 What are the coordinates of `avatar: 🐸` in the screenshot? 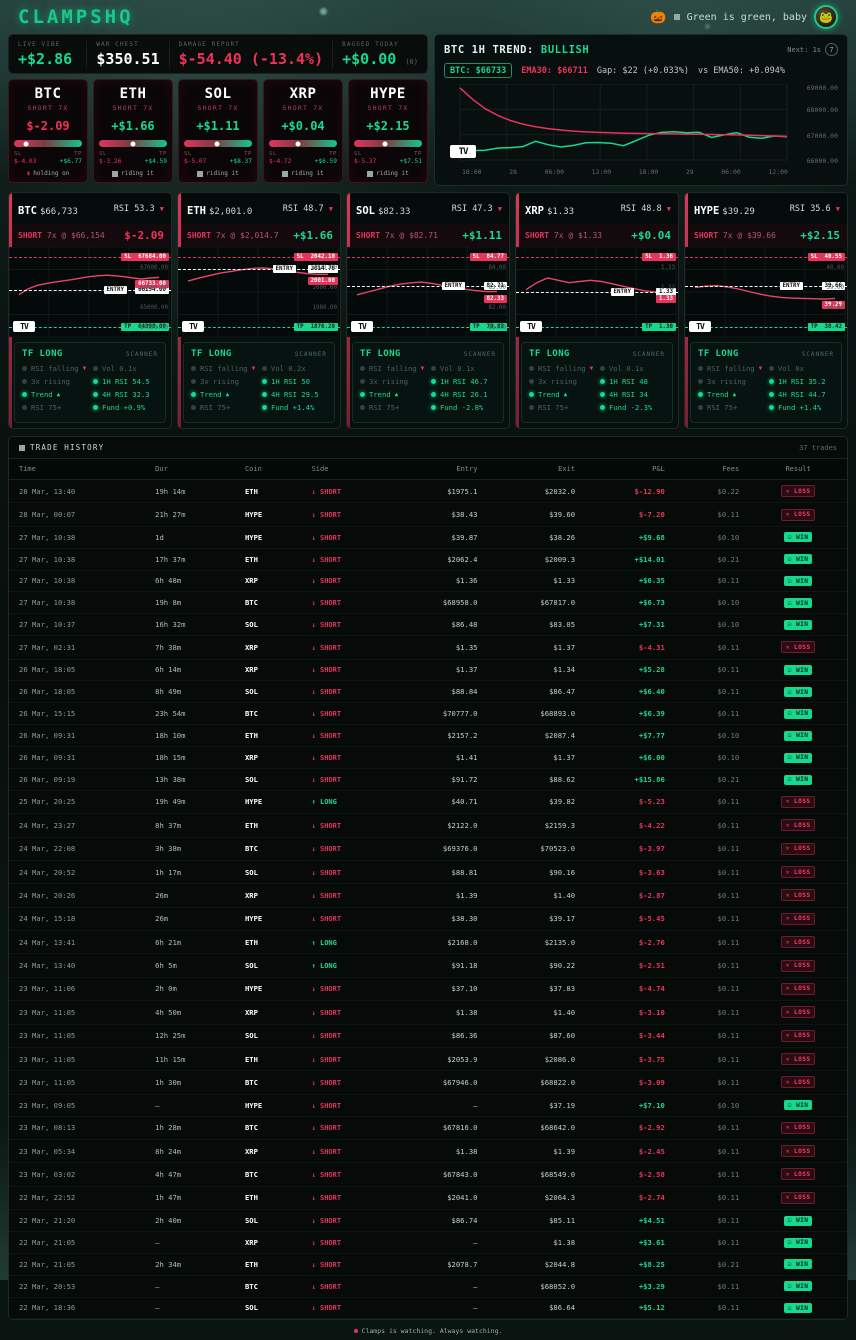 It's located at (826, 17).